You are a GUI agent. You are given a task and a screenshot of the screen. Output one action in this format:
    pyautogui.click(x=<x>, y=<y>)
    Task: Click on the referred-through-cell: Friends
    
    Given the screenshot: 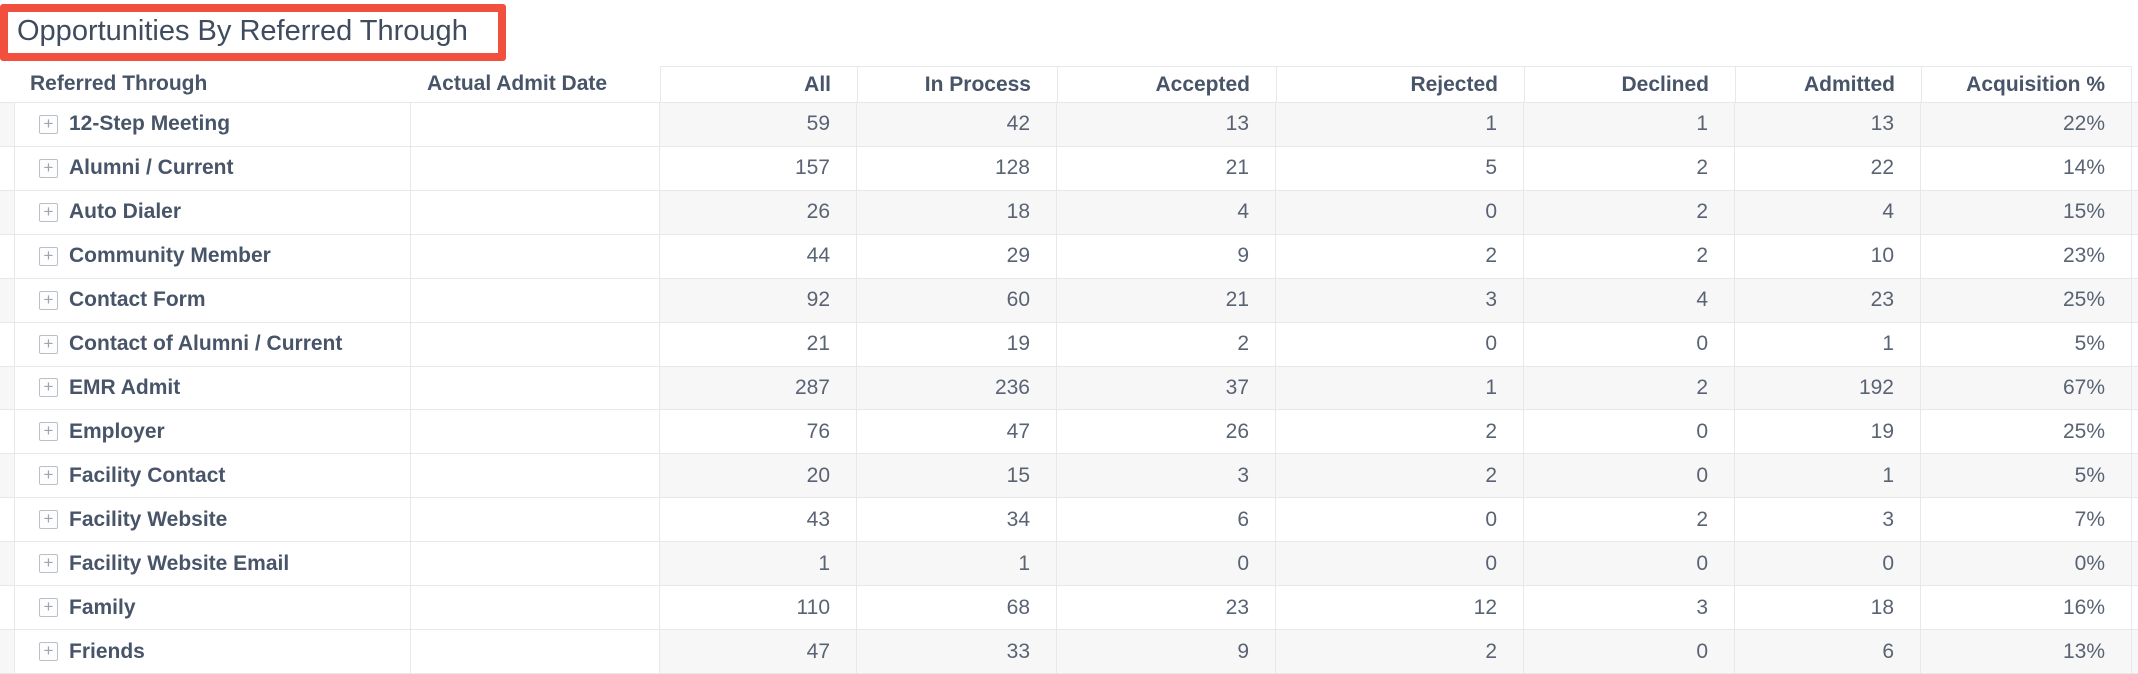 What is the action you would take?
    pyautogui.click(x=212, y=651)
    